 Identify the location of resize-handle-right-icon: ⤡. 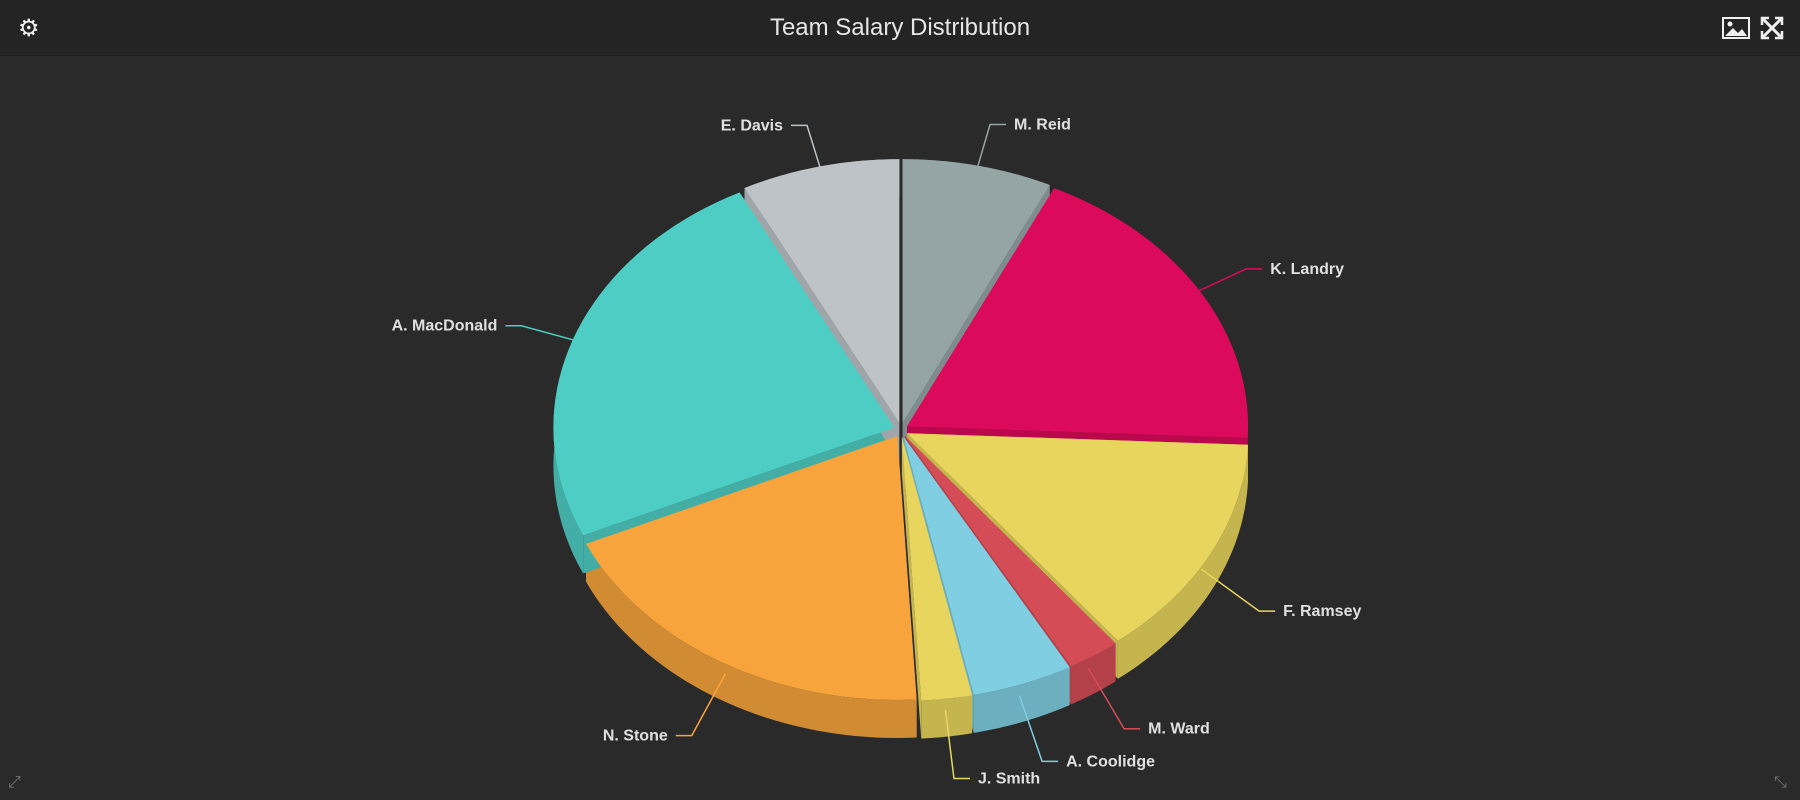
(1780, 782).